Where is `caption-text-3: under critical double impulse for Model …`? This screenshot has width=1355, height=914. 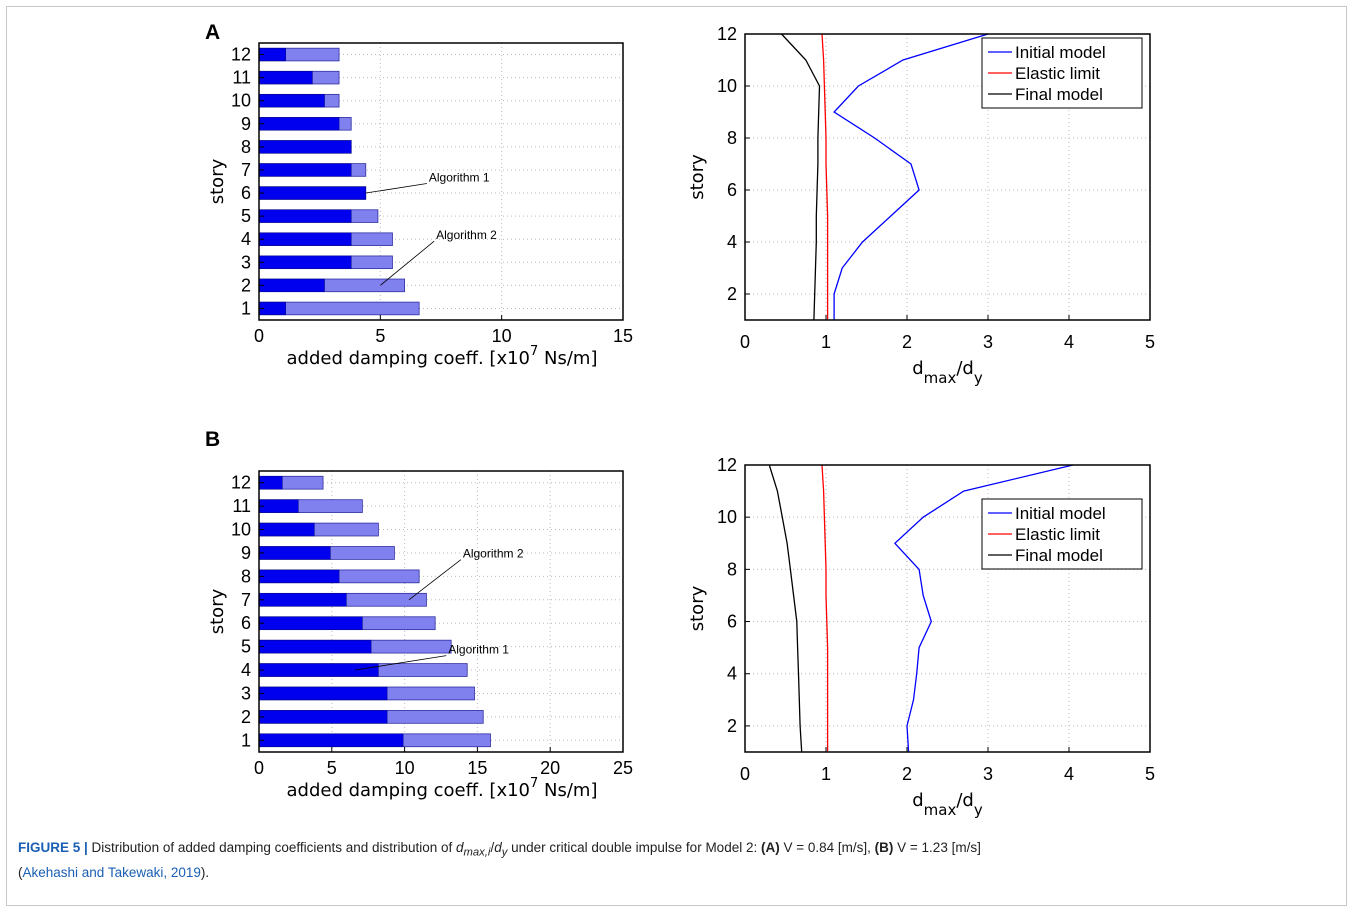
caption-text-3: under critical double impulse for Model … is located at coordinates (634, 847).